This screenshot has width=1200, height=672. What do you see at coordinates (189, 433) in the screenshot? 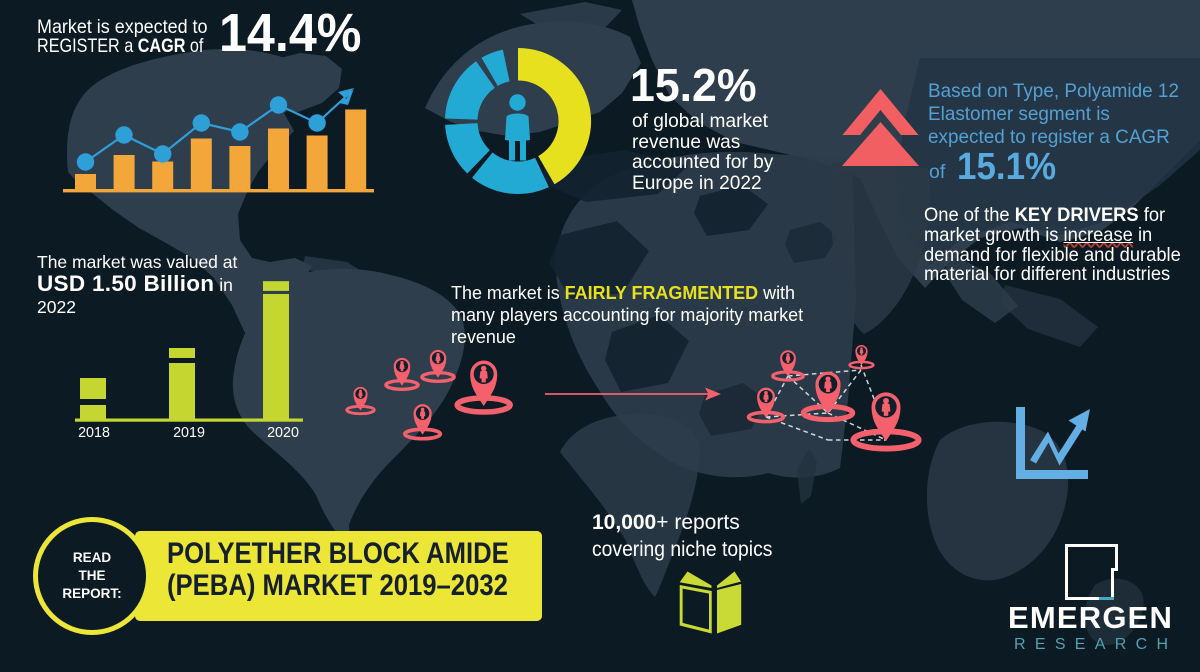
I see `svg-text: 2019` at bounding box center [189, 433].